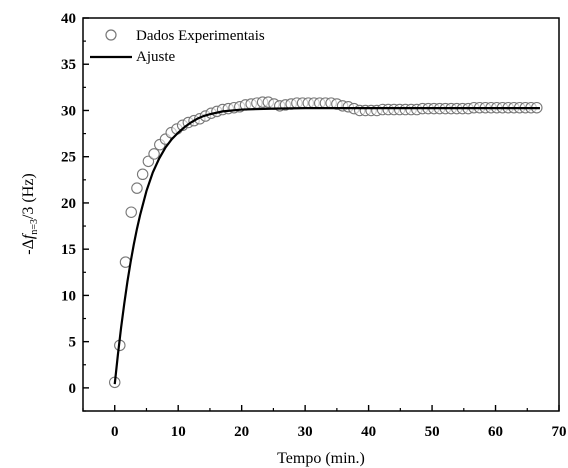 The image size is (568, 468). What do you see at coordinates (559, 432) in the screenshot?
I see `x-tick-label: 70` at bounding box center [559, 432].